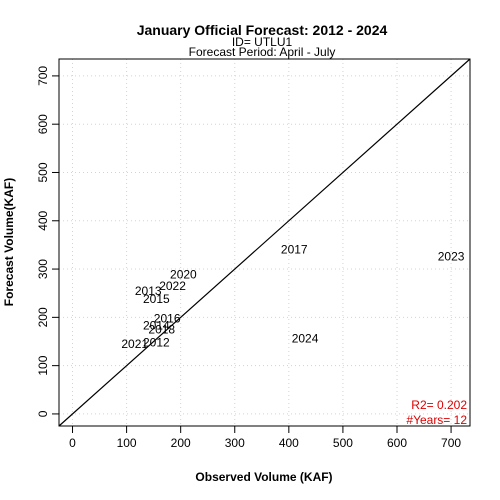  I want to click on point-label-2015: 2015, so click(156, 299).